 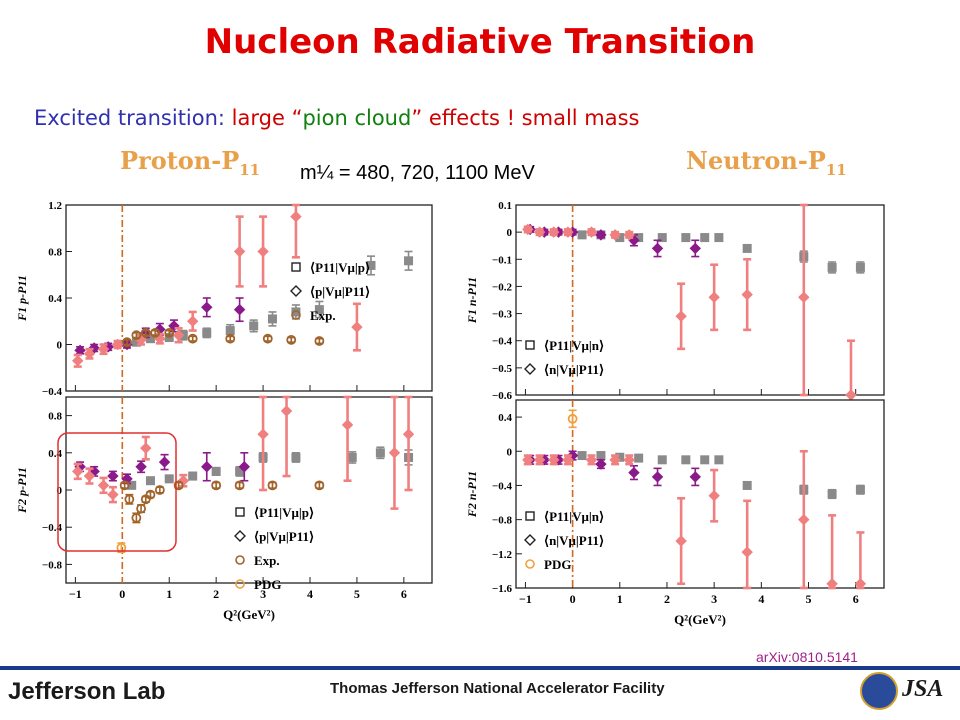 What do you see at coordinates (169, 594) in the screenshot?
I see `x-tick-label: 1` at bounding box center [169, 594].